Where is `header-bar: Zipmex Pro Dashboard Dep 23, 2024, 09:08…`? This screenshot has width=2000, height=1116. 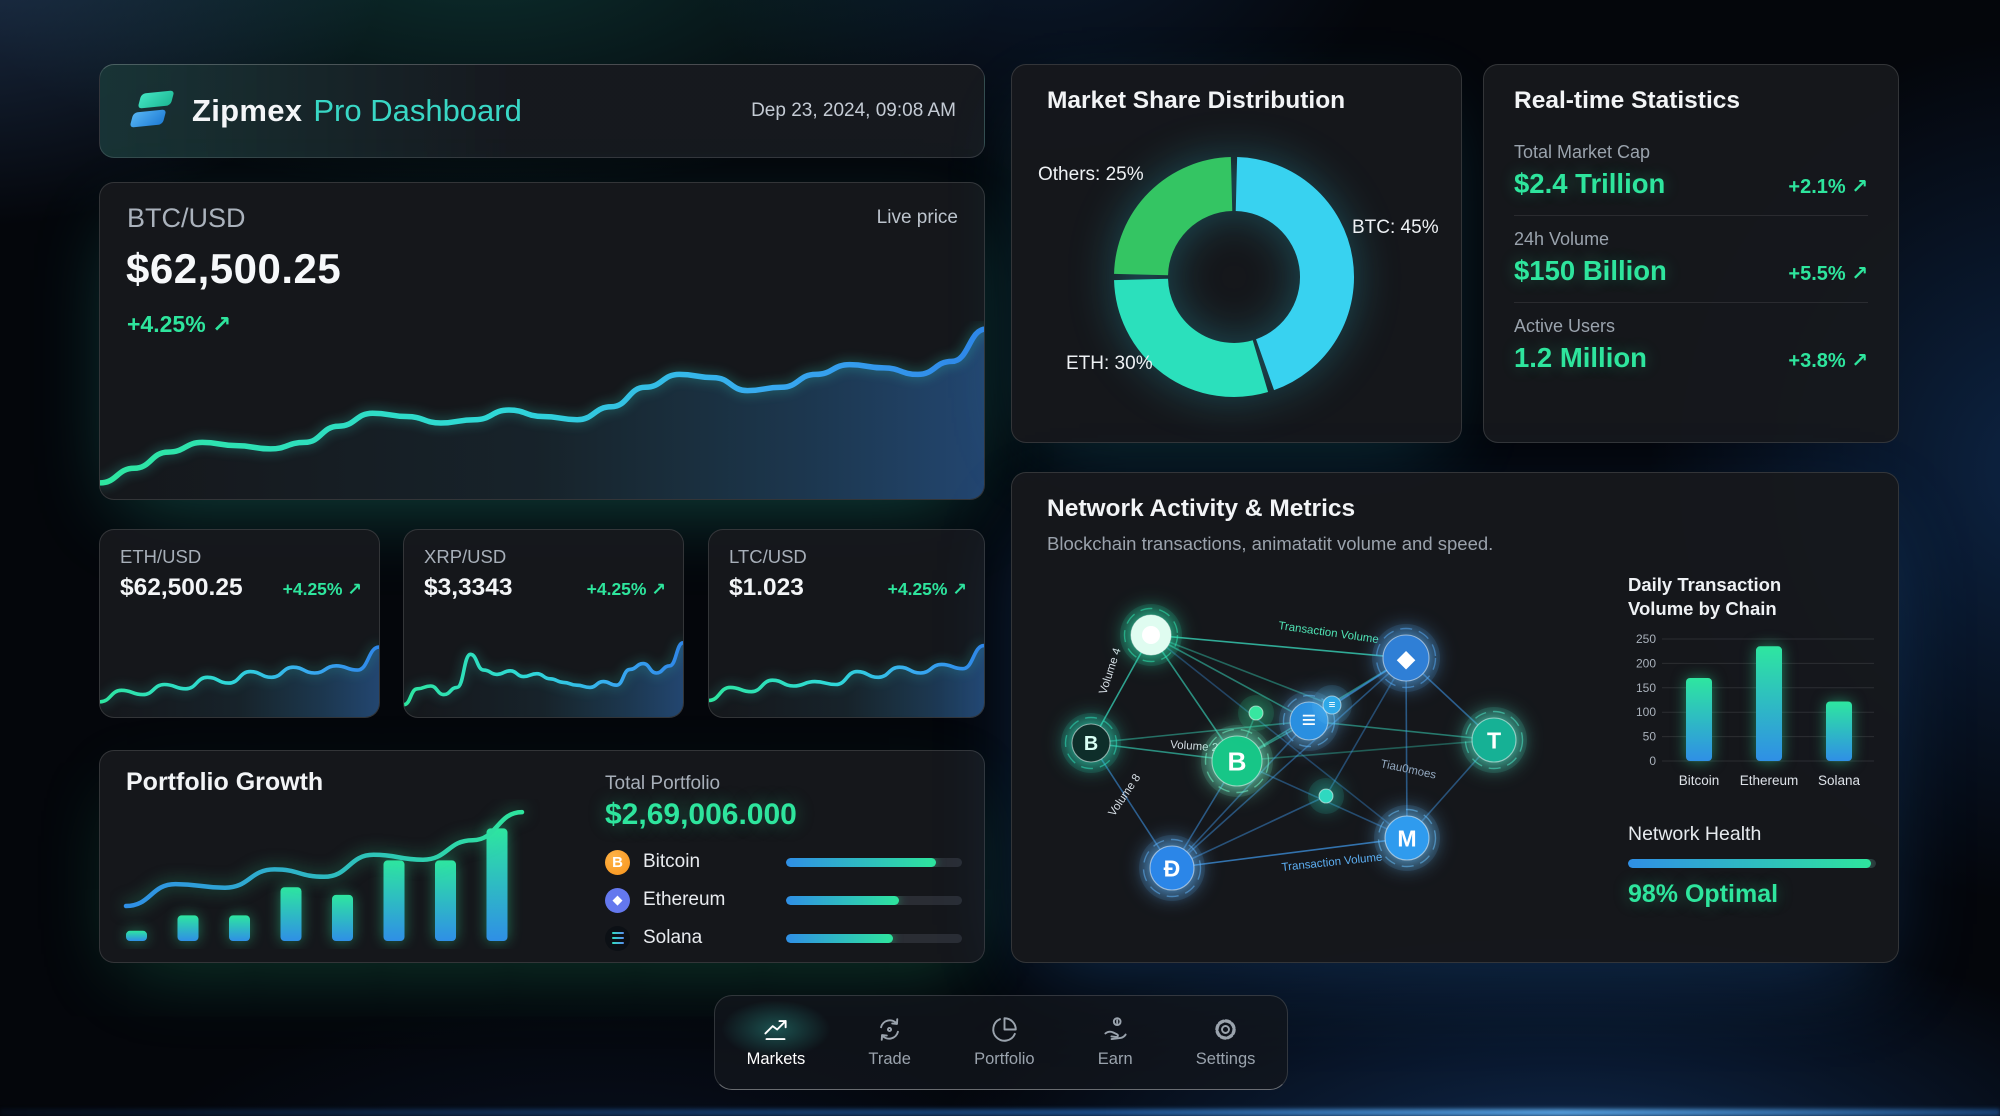
header-bar: Zipmex Pro Dashboard Dep 23, 2024, 09:08… is located at coordinates (542, 111).